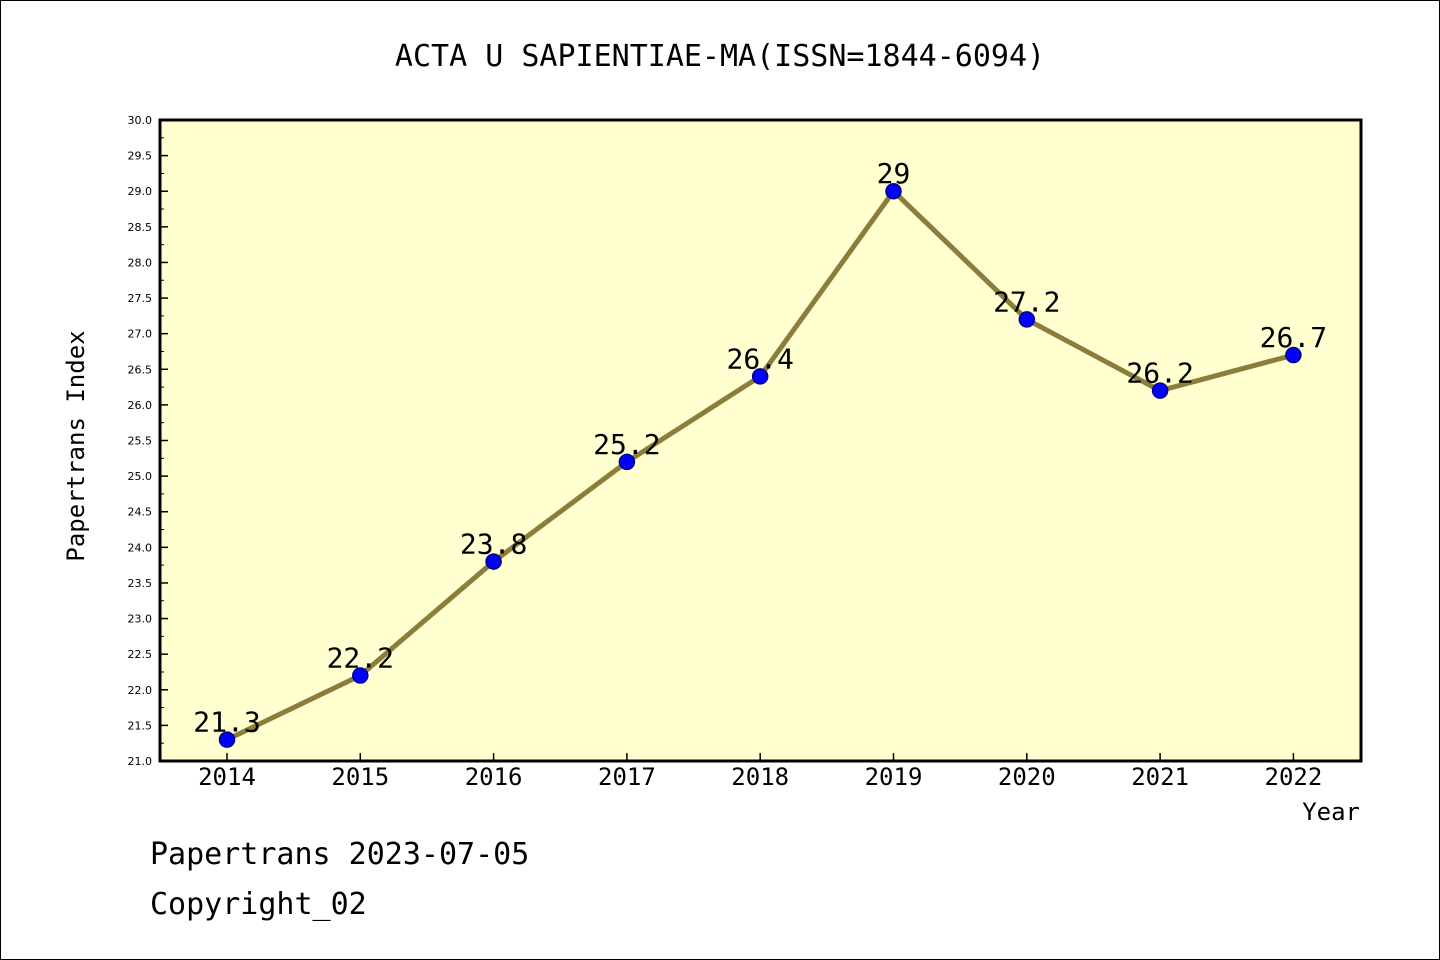  What do you see at coordinates (140, 725) in the screenshot?
I see `y-tick-label: 21.5` at bounding box center [140, 725].